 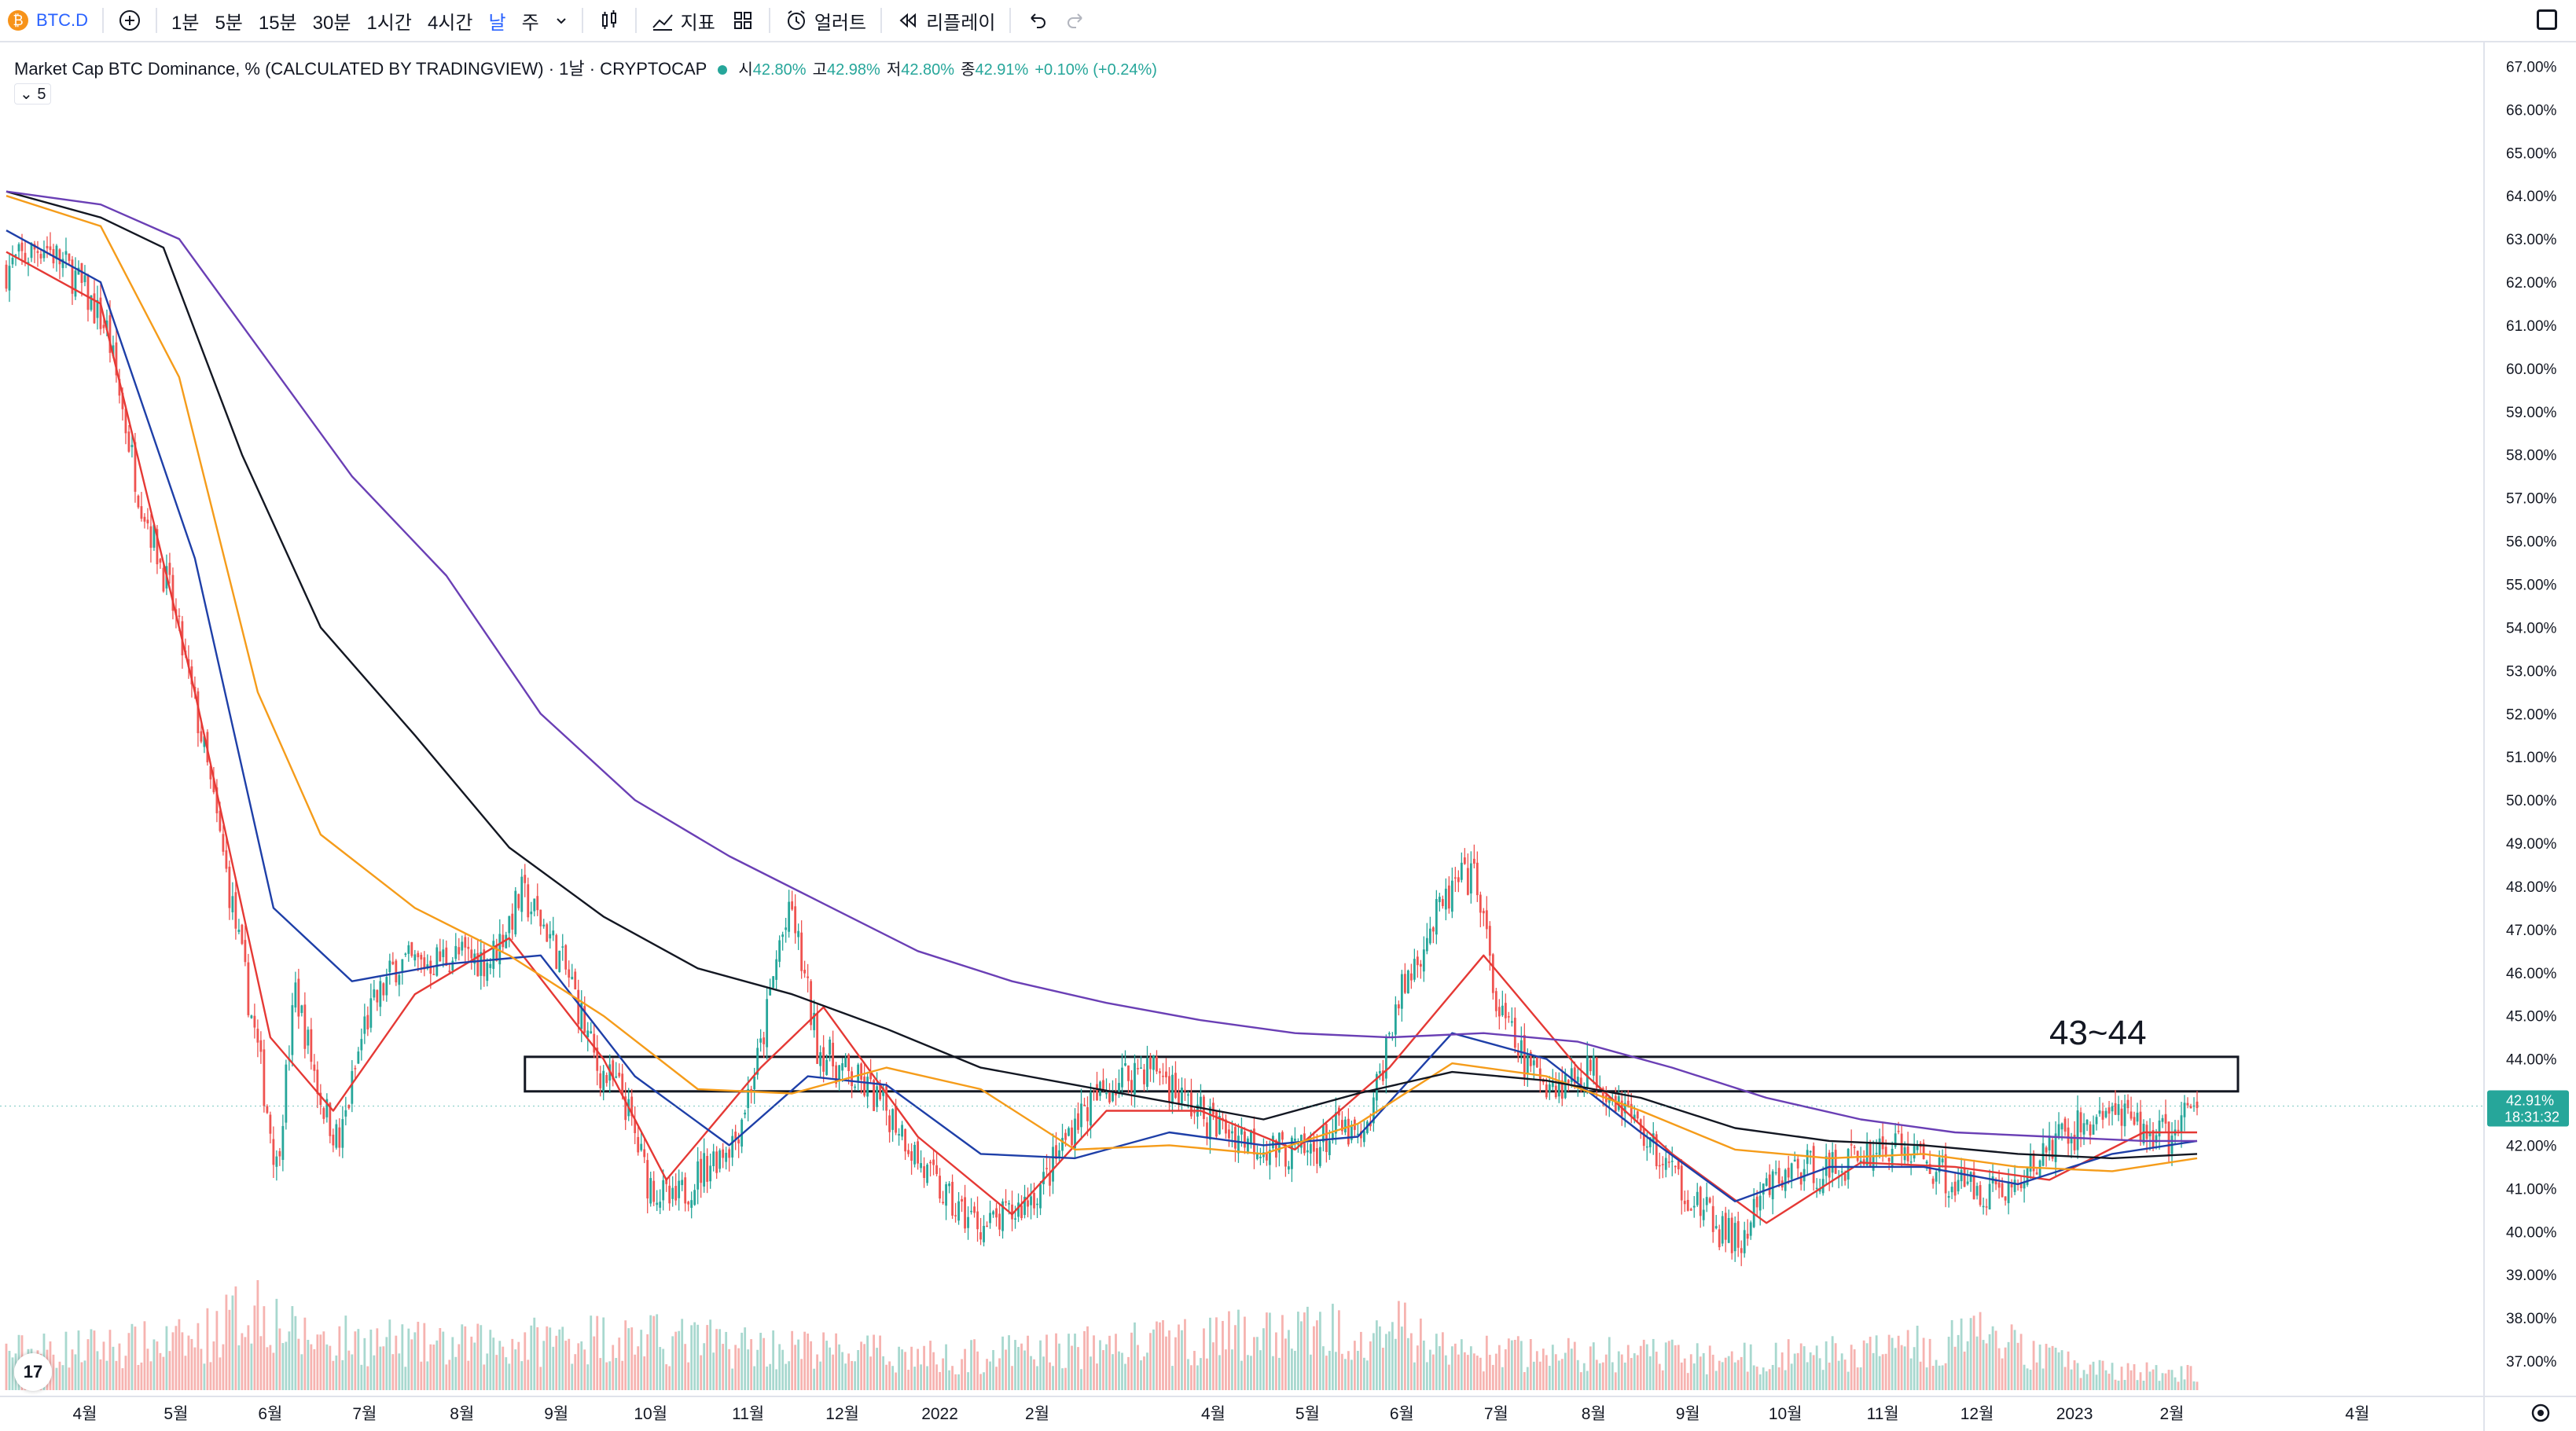 I want to click on price-tick-label: 39.00%, so click(x=2531, y=1276).